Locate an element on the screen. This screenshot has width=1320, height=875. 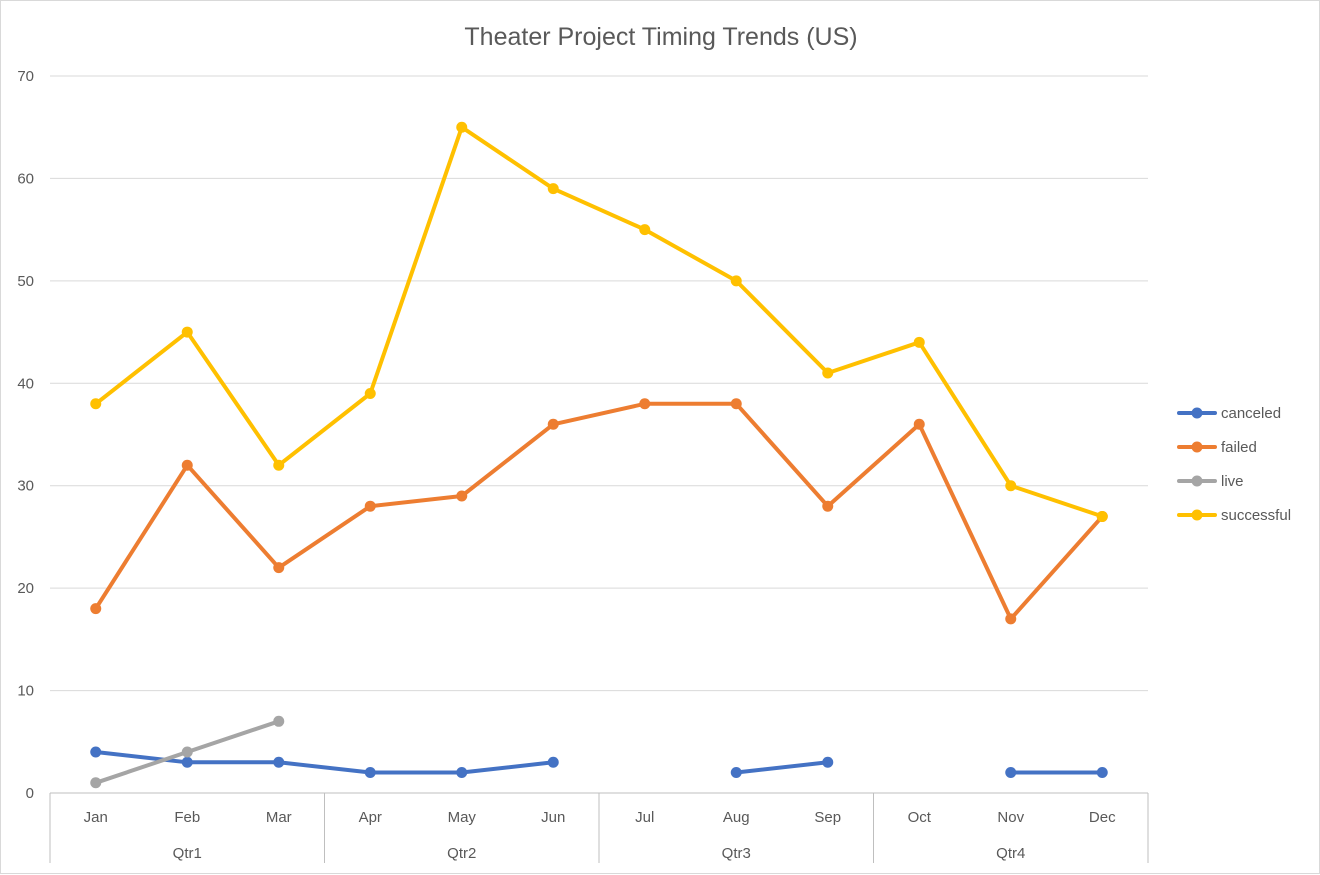
y-tick-label: 10 is located at coordinates (25, 691).